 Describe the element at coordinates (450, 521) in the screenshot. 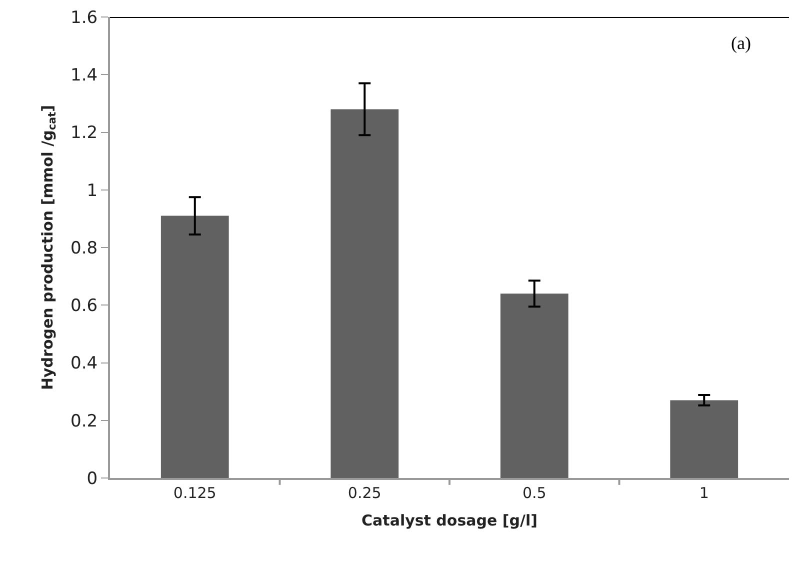

I see `x-axis-title: Catalyst dosage [g/l]` at that location.